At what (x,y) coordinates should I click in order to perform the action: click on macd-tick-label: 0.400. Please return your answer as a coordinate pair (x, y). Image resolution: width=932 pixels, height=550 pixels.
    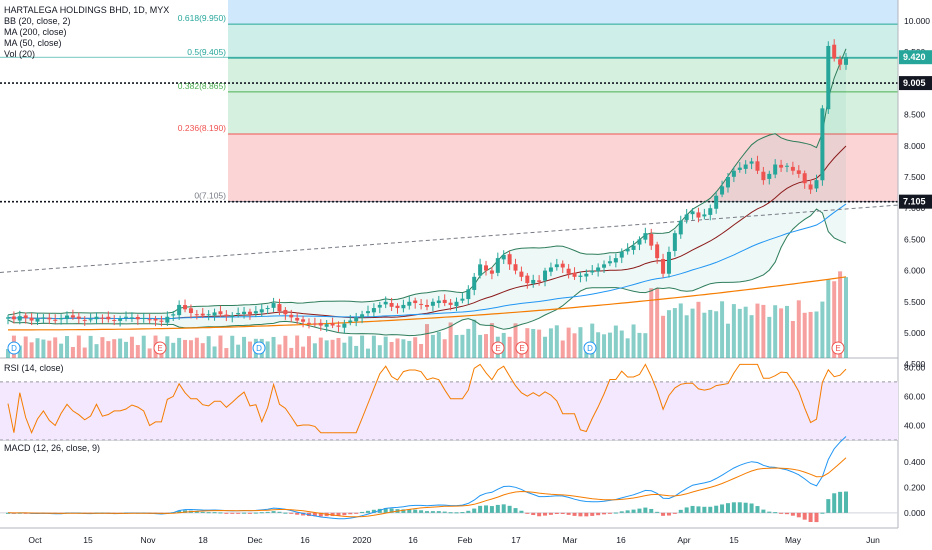
    Looking at the image, I should click on (915, 462).